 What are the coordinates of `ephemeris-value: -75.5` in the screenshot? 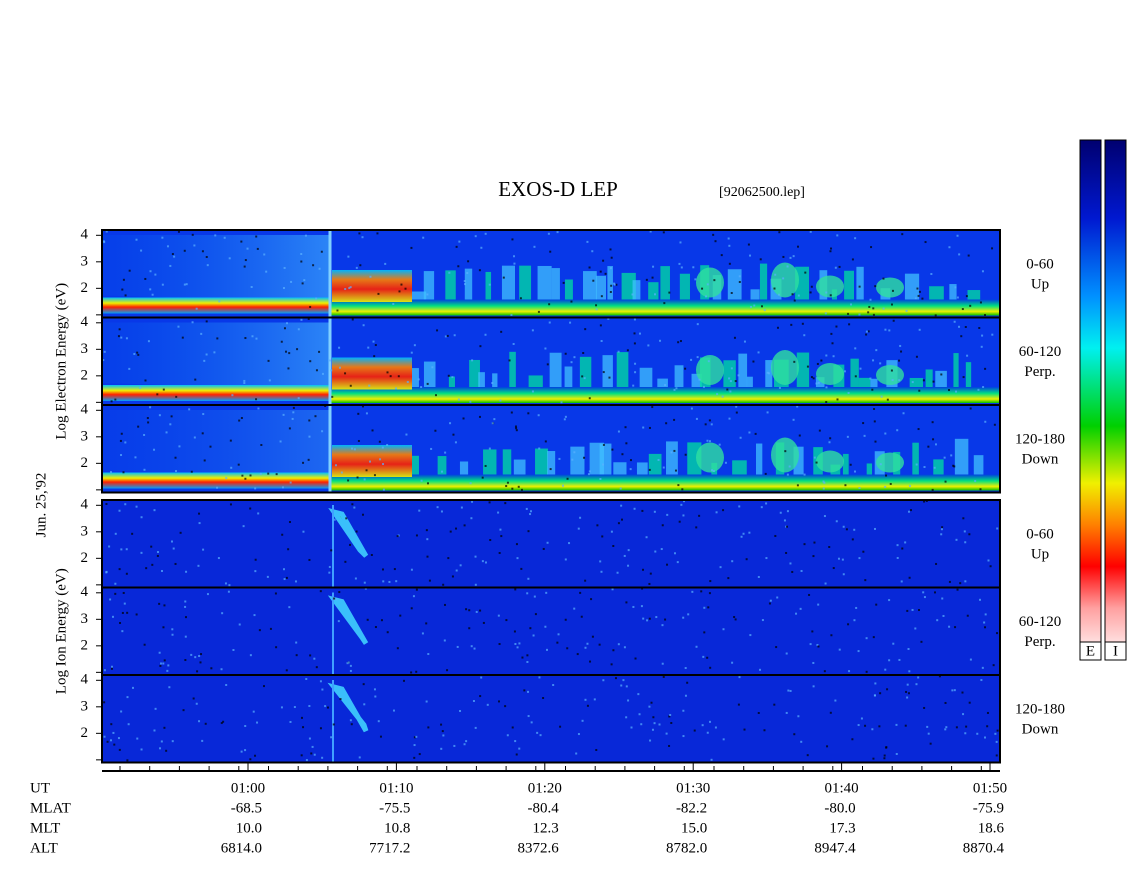 It's located at (394, 808).